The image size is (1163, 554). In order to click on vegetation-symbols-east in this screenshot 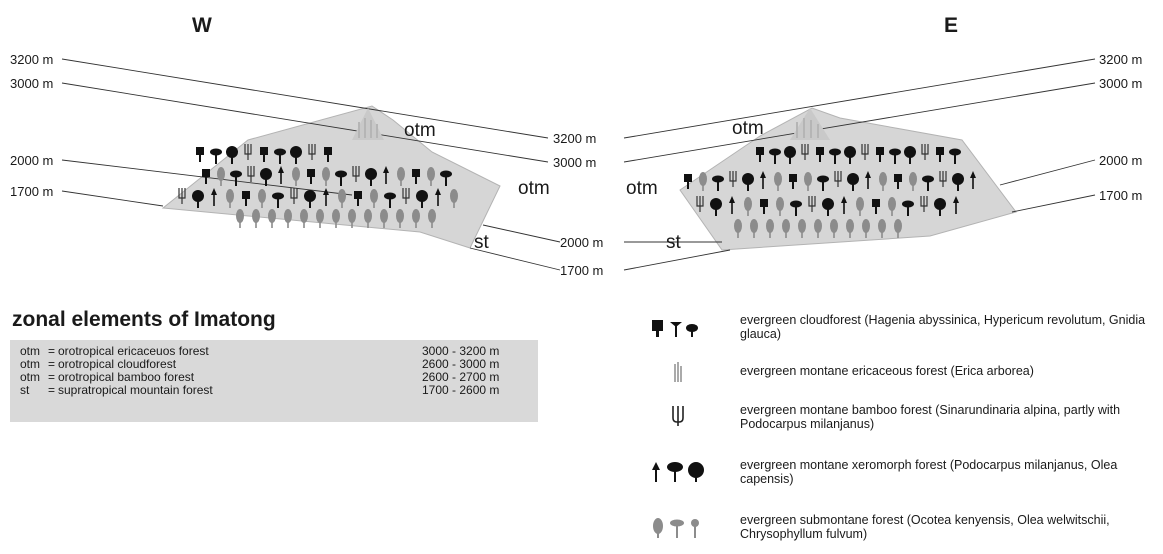, I will do `click(830, 191)`.